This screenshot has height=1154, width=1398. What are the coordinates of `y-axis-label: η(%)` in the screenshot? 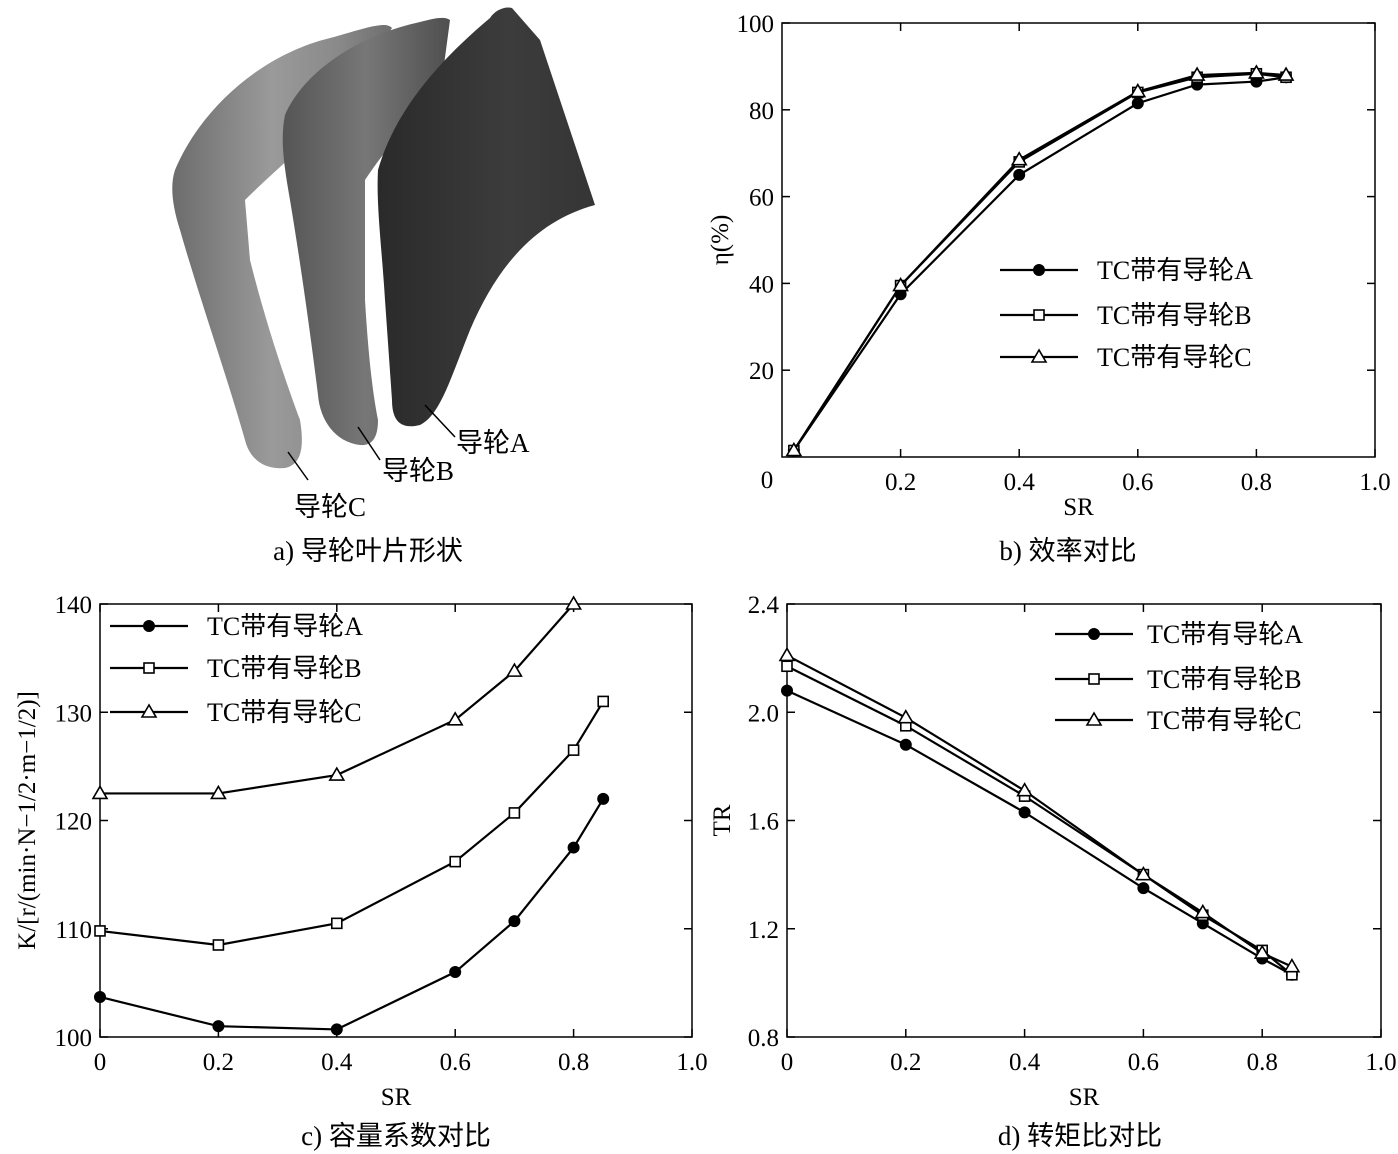 It's located at (720, 240).